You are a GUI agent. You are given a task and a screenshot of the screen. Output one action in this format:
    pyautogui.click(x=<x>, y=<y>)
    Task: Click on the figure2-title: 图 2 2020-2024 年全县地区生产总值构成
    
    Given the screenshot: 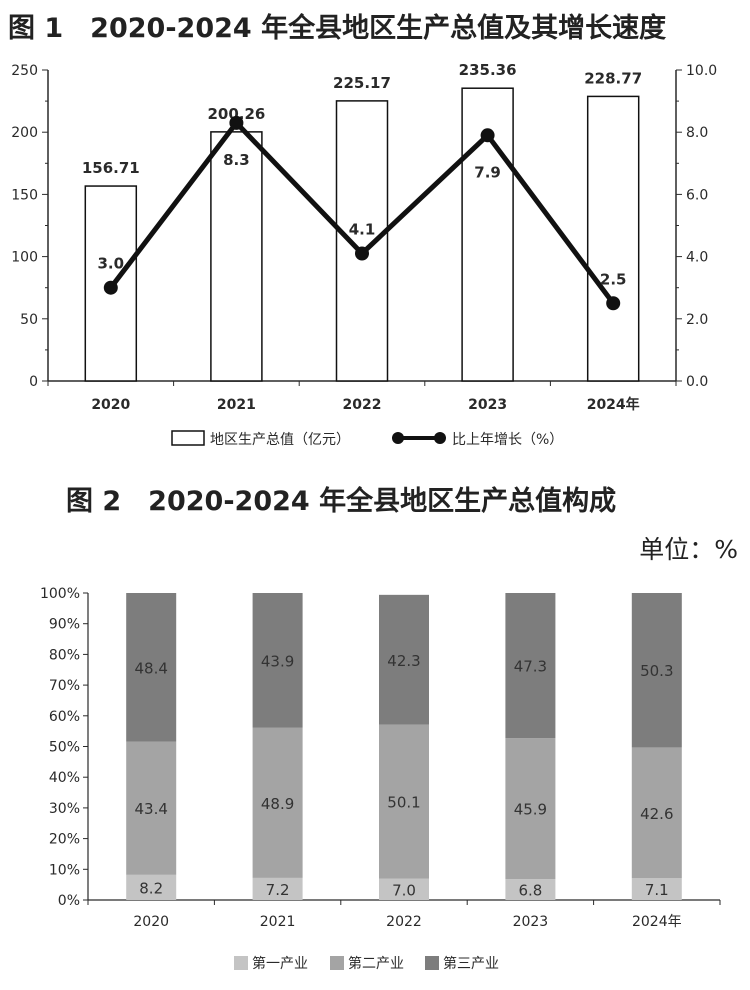 What is the action you would take?
    pyautogui.click(x=341, y=501)
    